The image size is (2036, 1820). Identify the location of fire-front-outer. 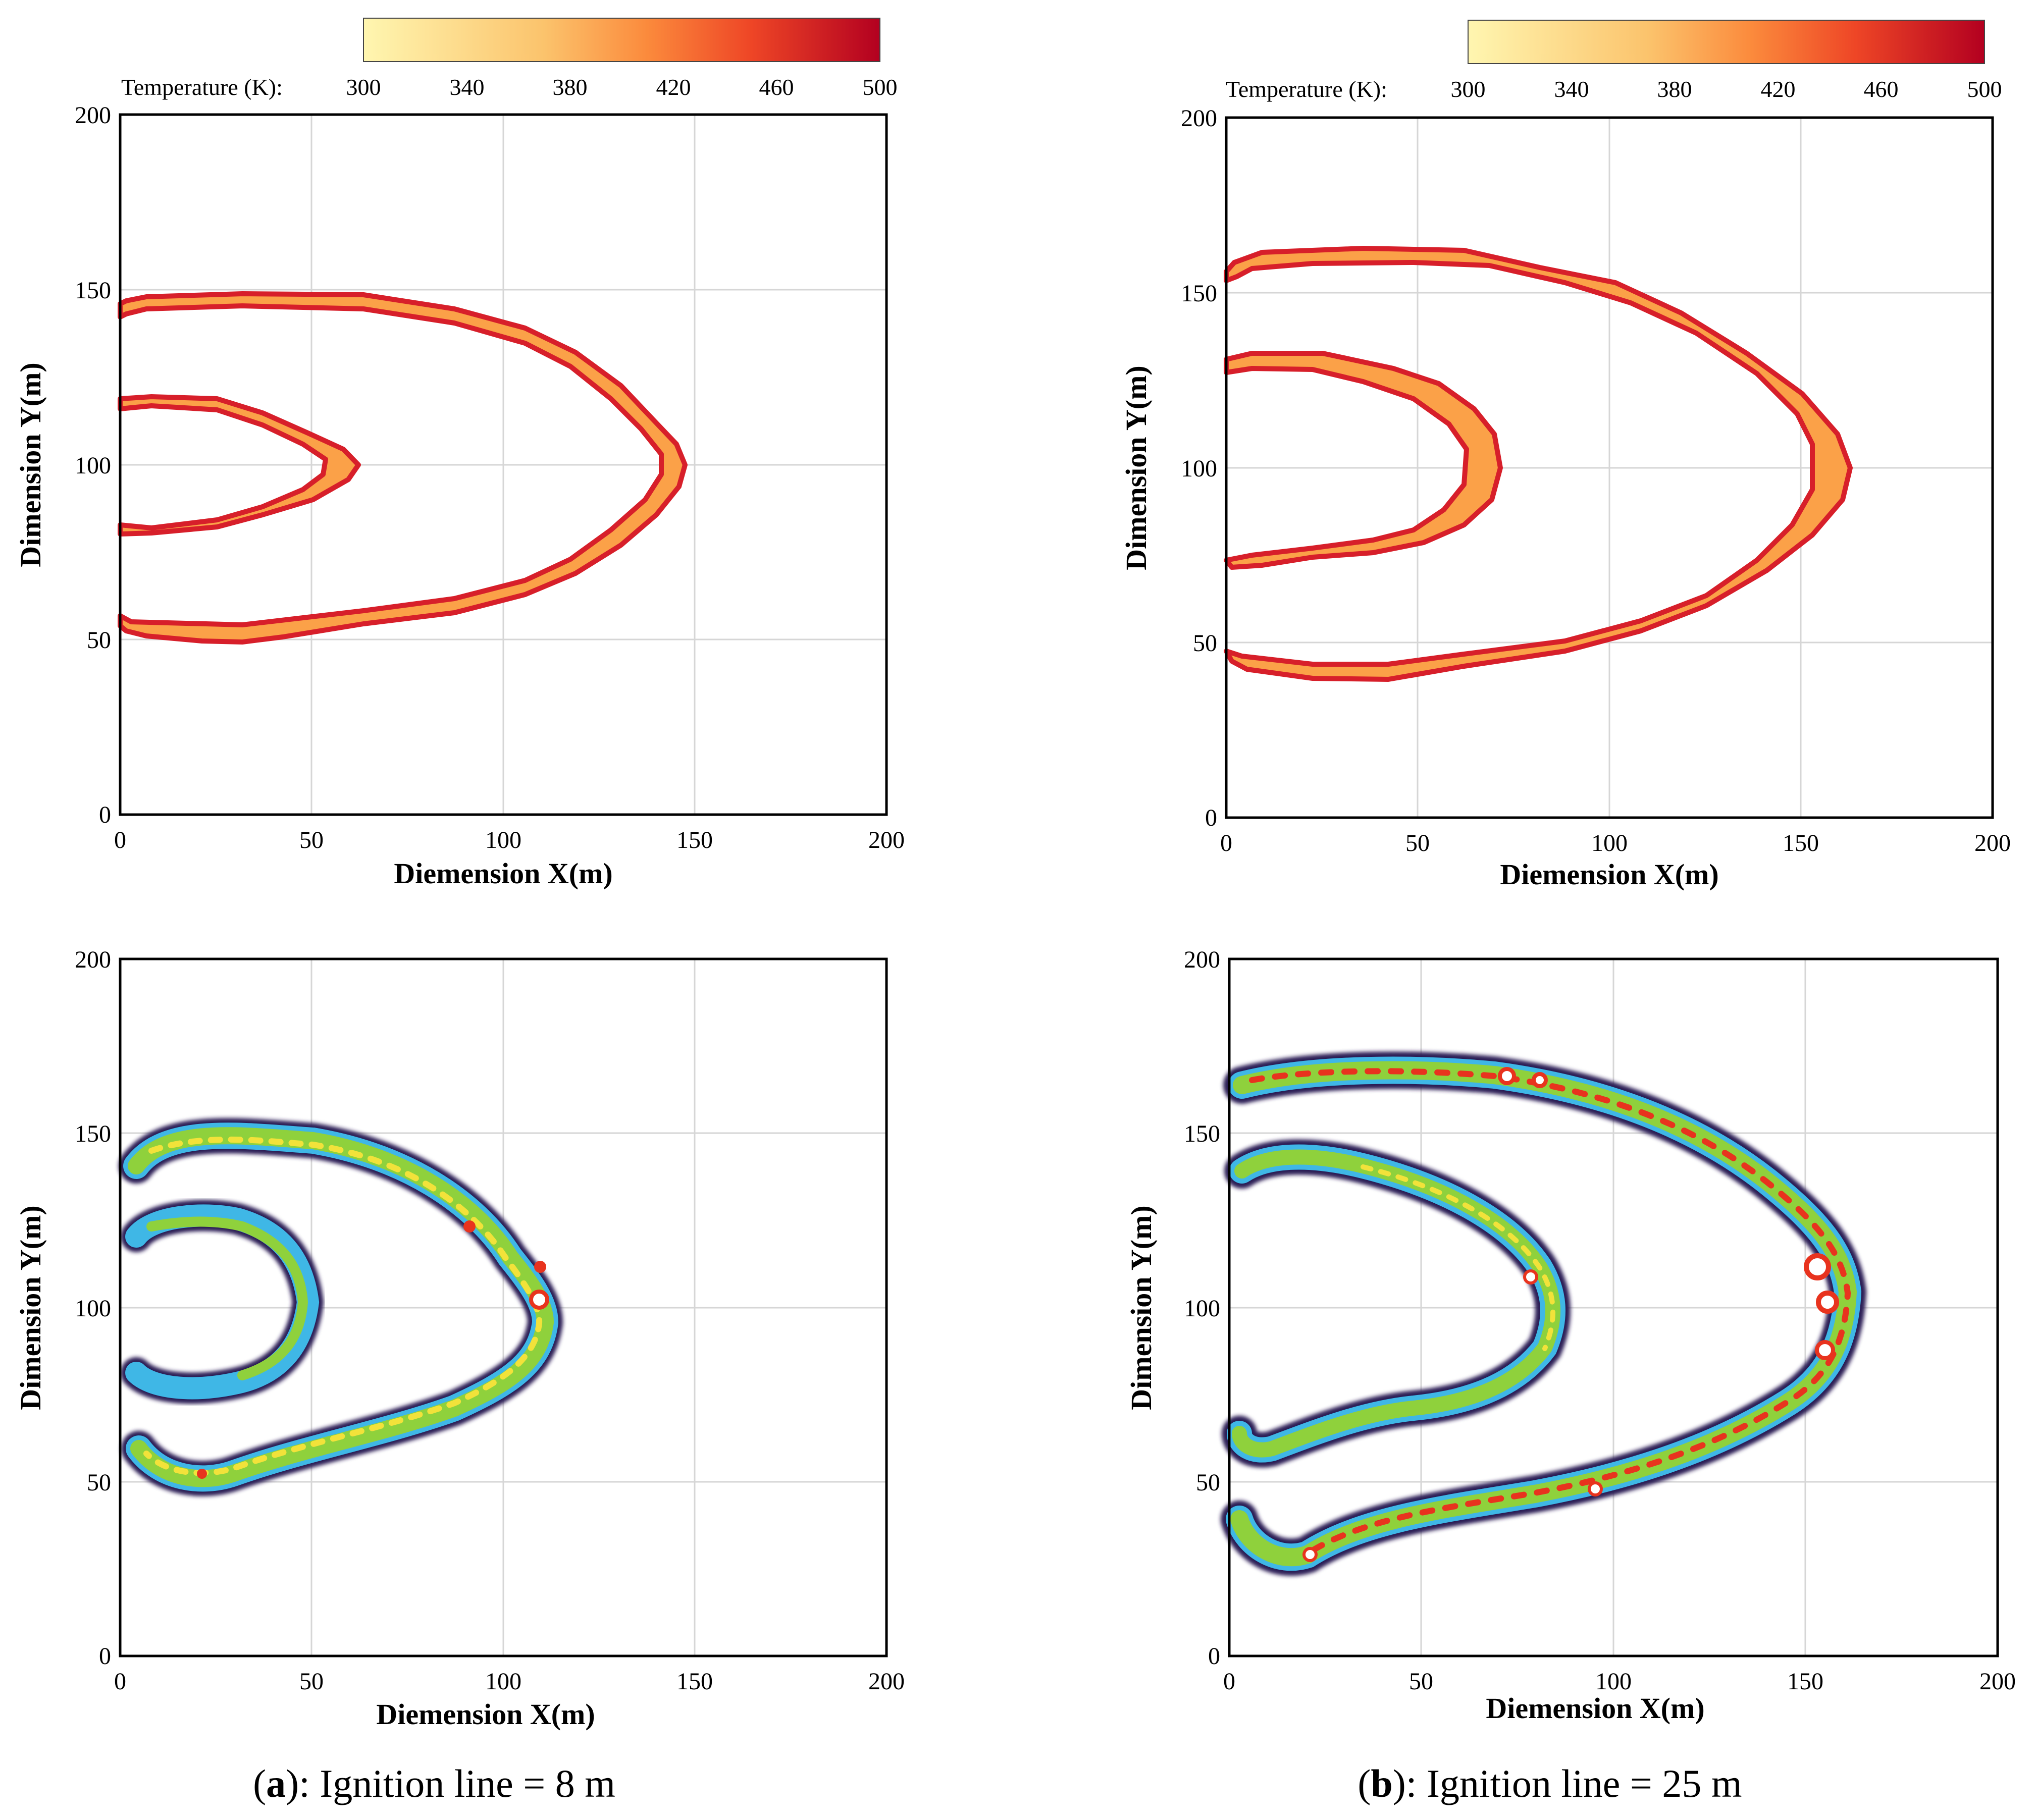
(403, 468).